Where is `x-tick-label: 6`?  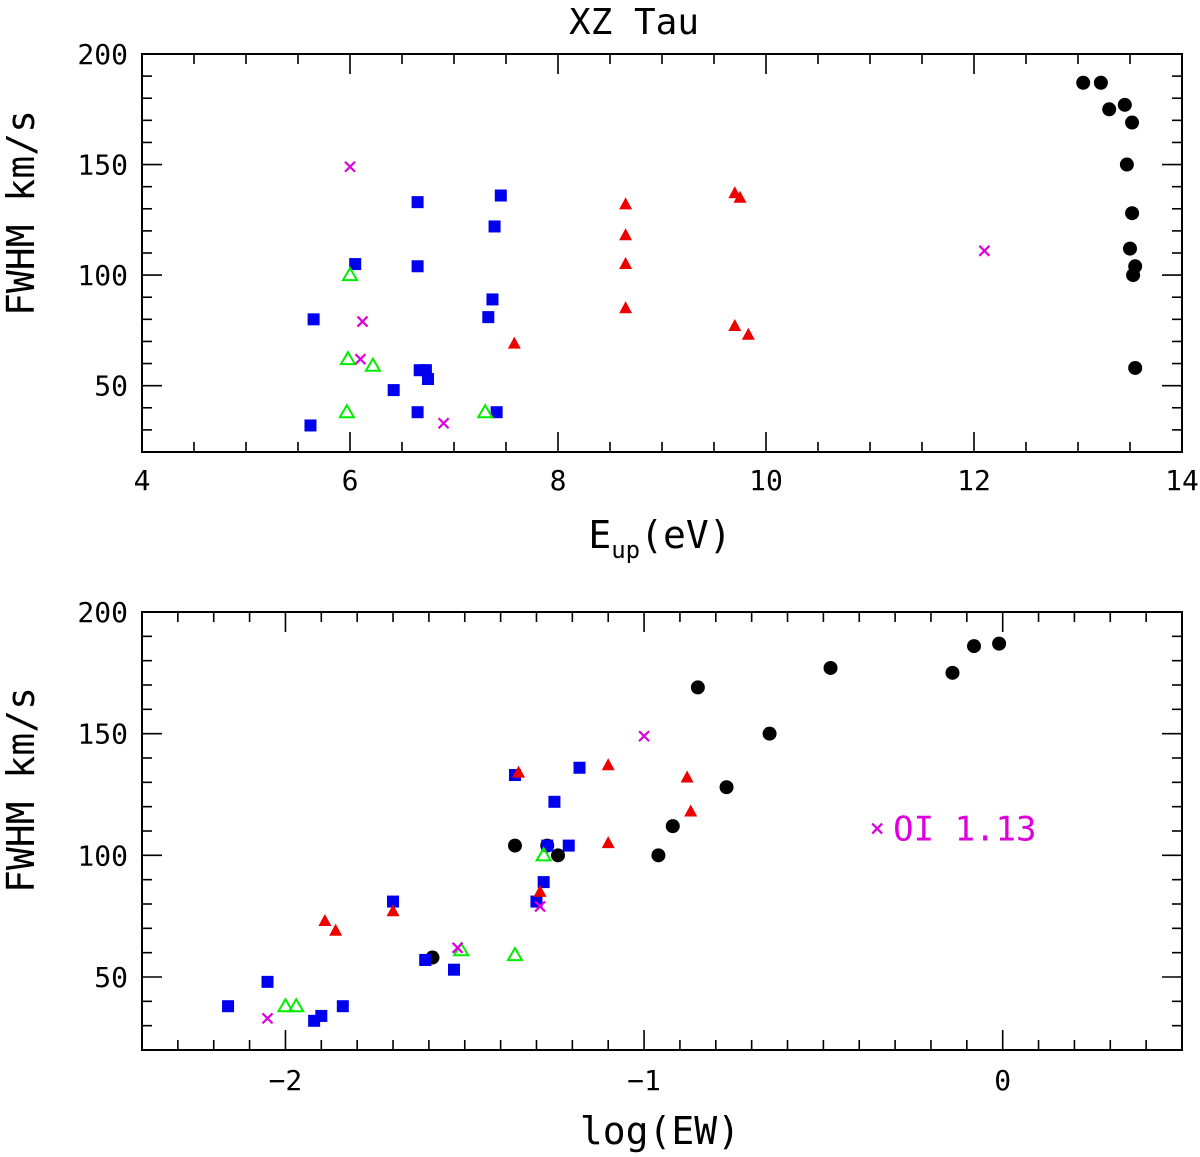
x-tick-label: 6 is located at coordinates (350, 480).